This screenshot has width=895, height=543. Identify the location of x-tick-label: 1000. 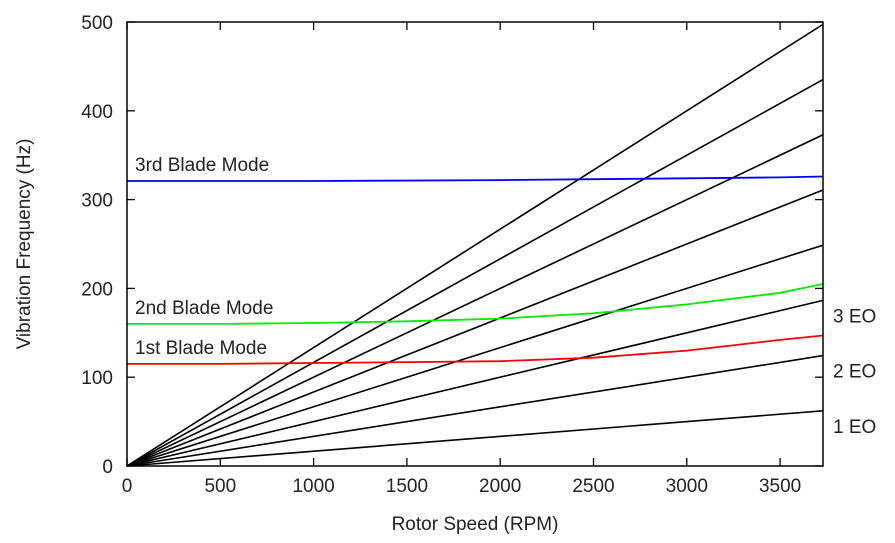
(313, 486).